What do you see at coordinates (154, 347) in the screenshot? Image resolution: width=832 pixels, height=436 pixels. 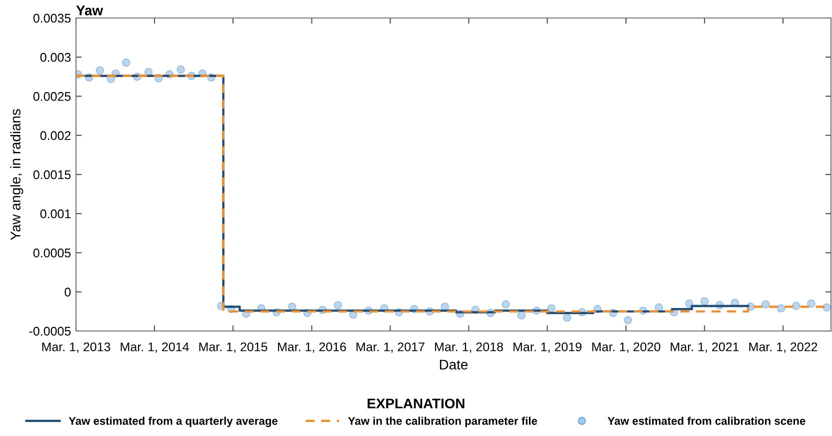 I see `x-tick-label: Mar. 1, 2014` at bounding box center [154, 347].